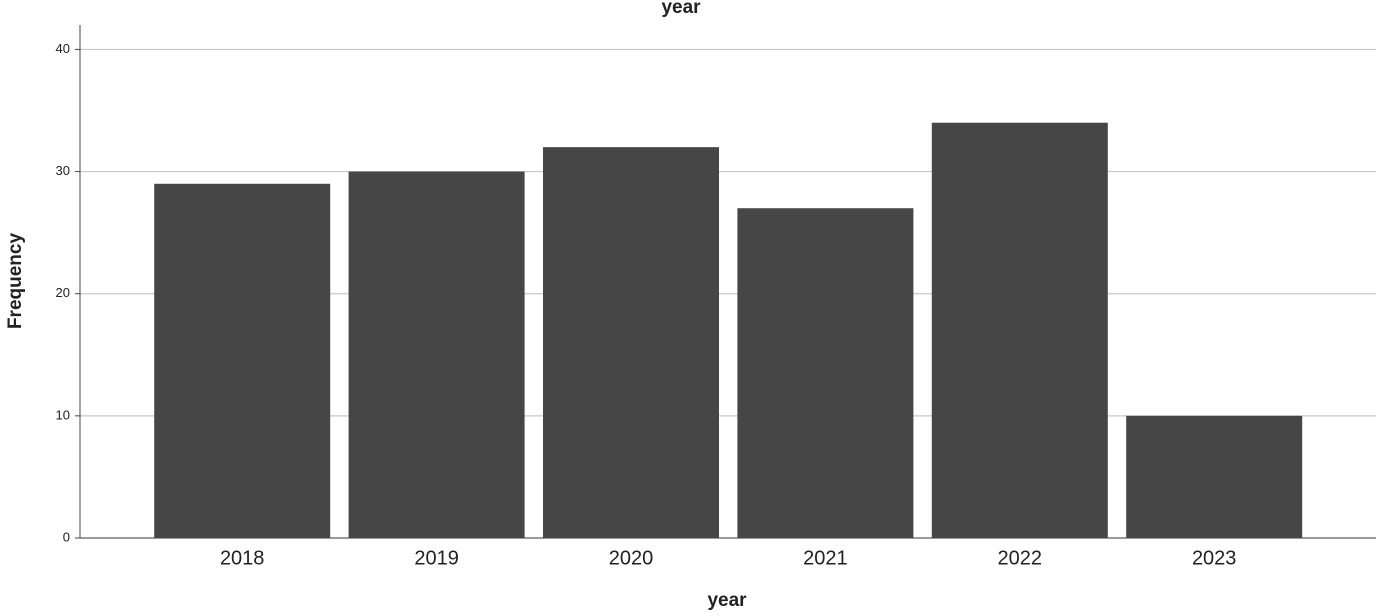 This screenshot has height=616, width=1380. I want to click on x-axis-label: year, so click(727, 600).